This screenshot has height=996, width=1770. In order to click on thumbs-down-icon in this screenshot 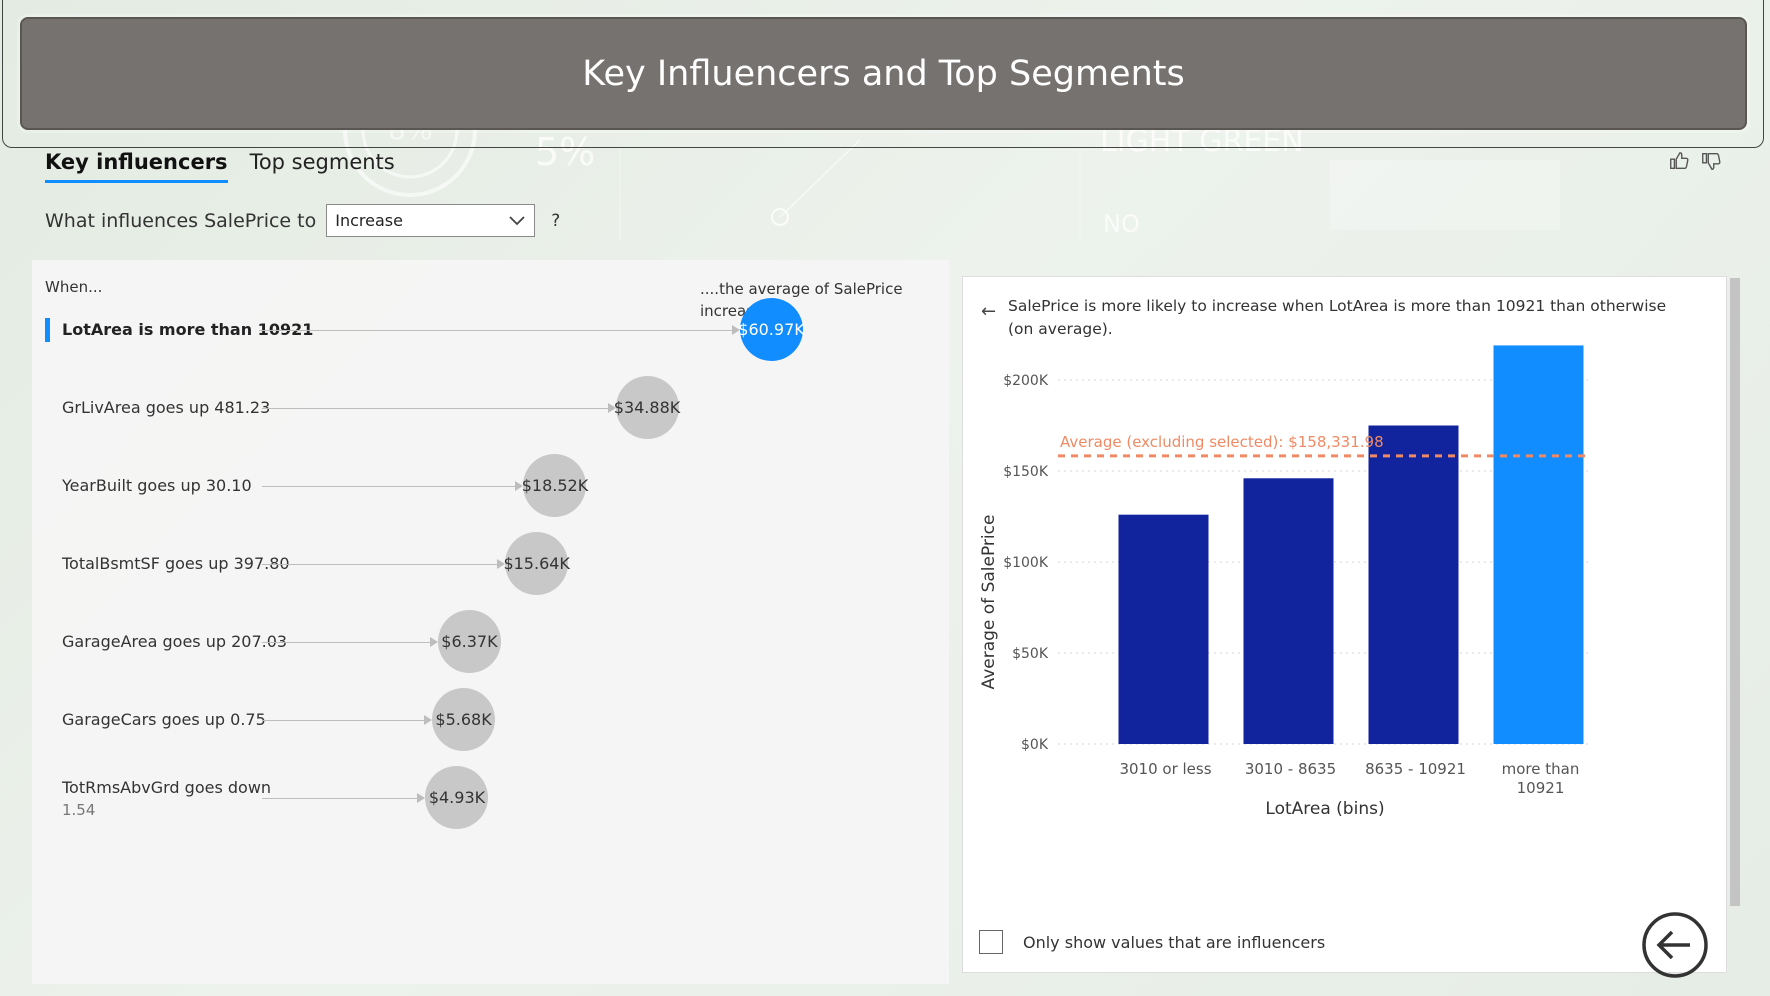, I will do `click(1711, 161)`.